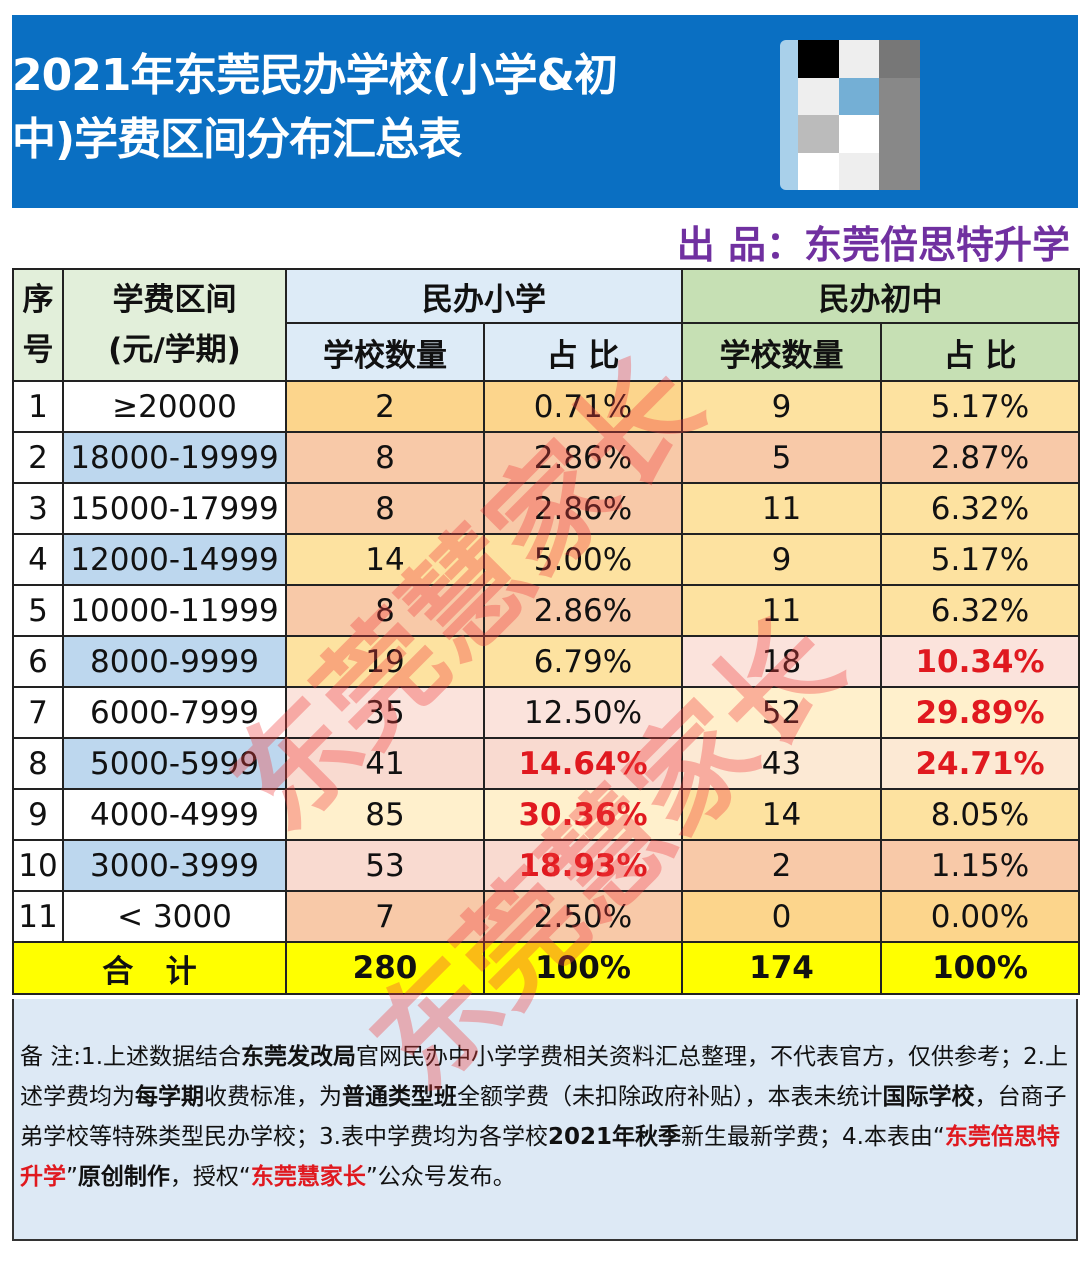 Image resolution: width=1080 pixels, height=1287 pixels. I want to click on table-row: 6 8000-9999 19 6.79% 18 10.34%, so click(546, 661).